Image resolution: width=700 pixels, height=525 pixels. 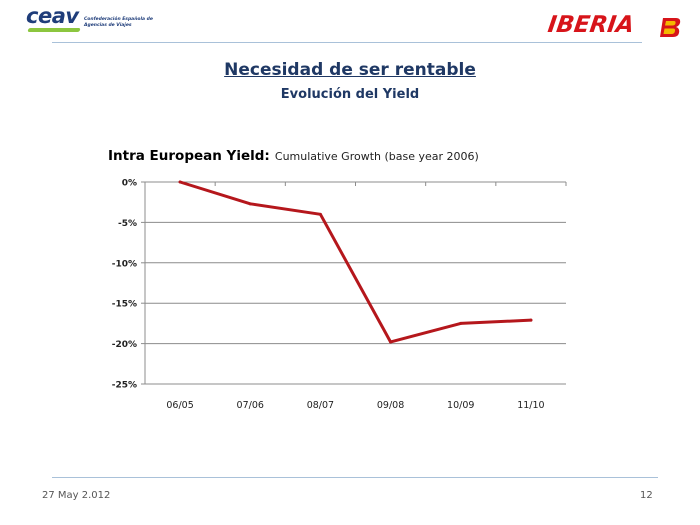 I want to click on x-tick-label: 09/08, so click(x=390, y=405).